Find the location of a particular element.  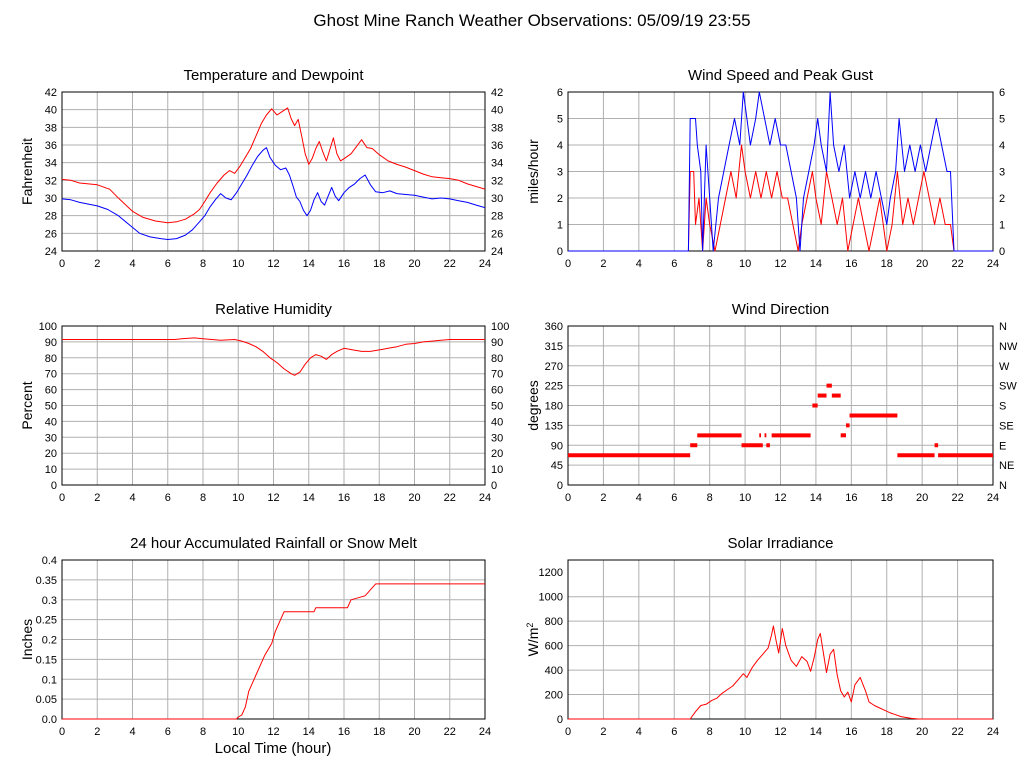

wdir-title: Wind Direction is located at coordinates (781, 309).